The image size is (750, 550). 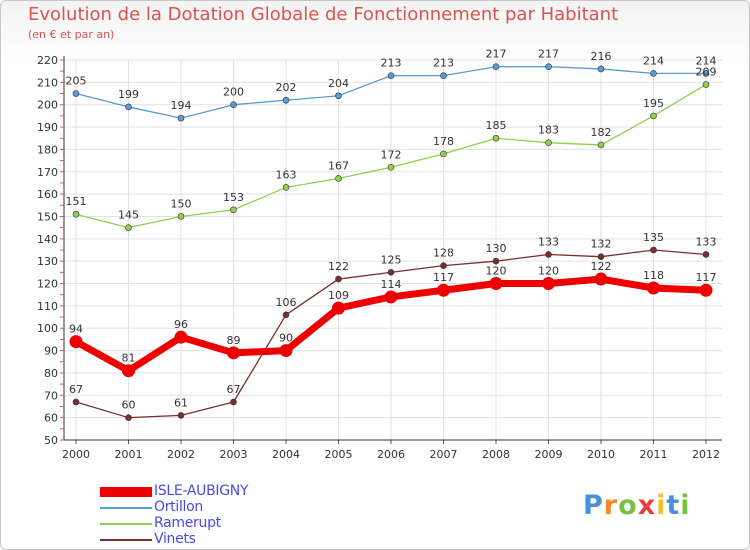 What do you see at coordinates (76, 389) in the screenshot?
I see `data-label-vinets: 67` at bounding box center [76, 389].